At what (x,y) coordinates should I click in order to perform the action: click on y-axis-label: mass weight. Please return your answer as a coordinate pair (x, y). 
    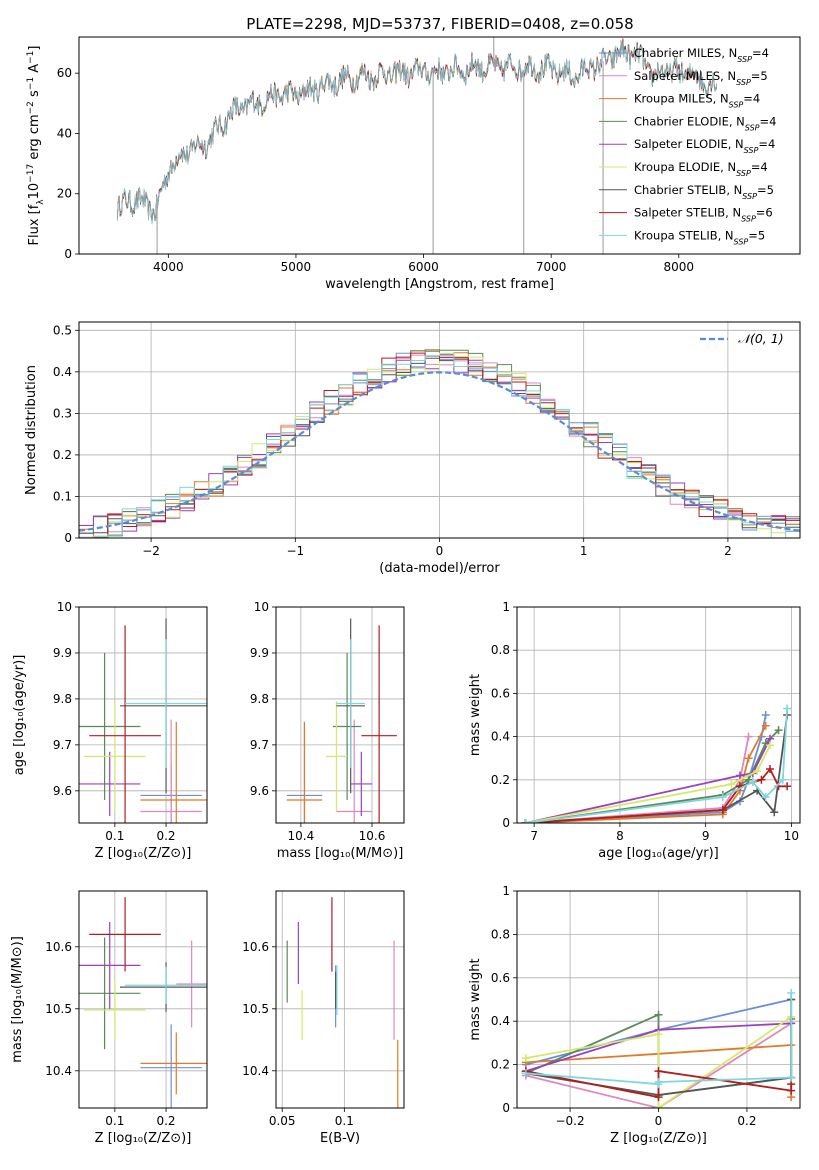
    Looking at the image, I should click on (475, 715).